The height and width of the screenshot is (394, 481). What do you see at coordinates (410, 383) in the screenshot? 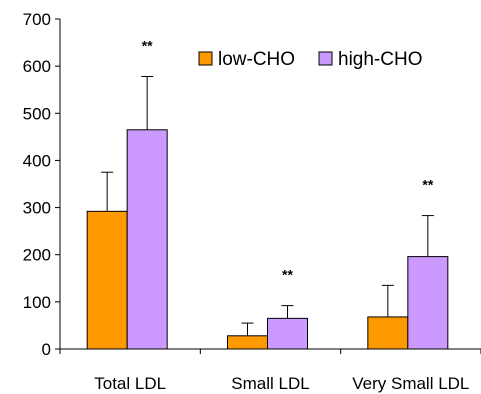
I see `x-tick-label: Very Small LDL` at bounding box center [410, 383].